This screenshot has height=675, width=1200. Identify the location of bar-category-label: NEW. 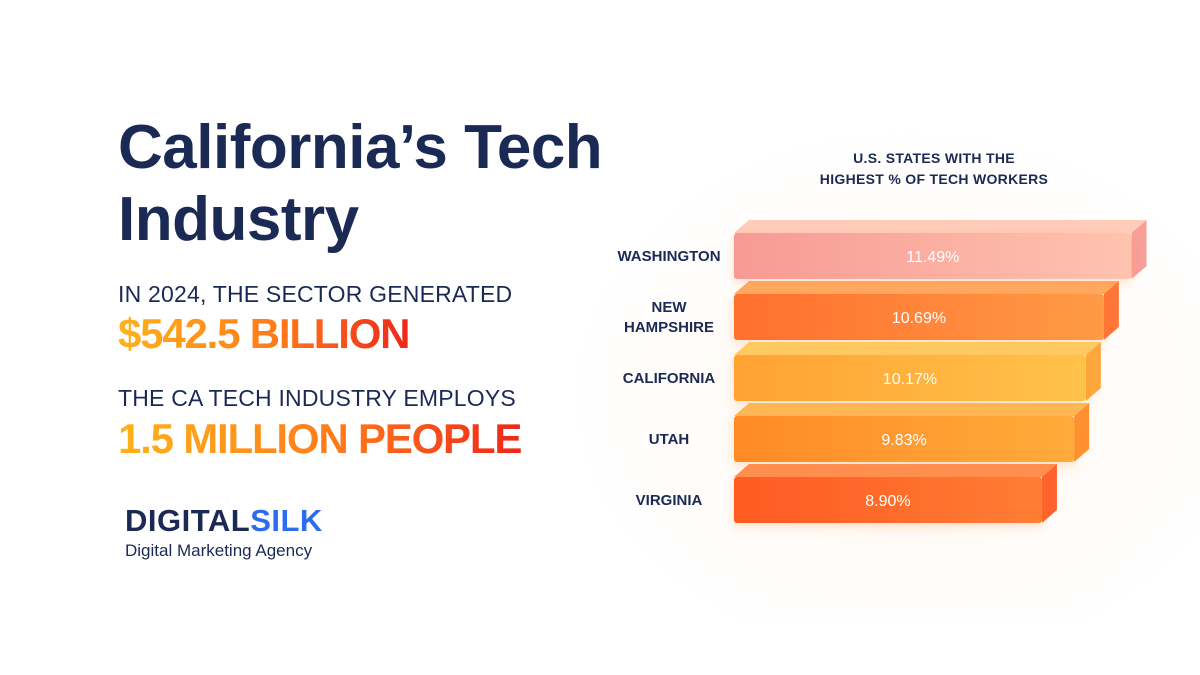
(670, 307).